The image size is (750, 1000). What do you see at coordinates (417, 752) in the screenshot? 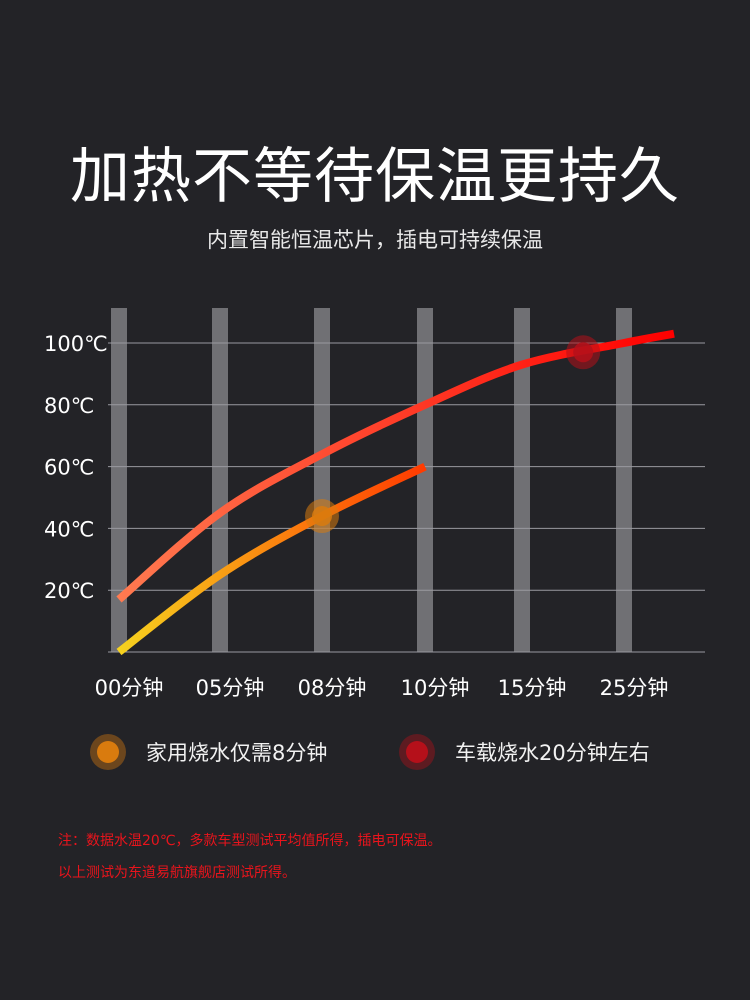
I see `legend-car-icon` at bounding box center [417, 752].